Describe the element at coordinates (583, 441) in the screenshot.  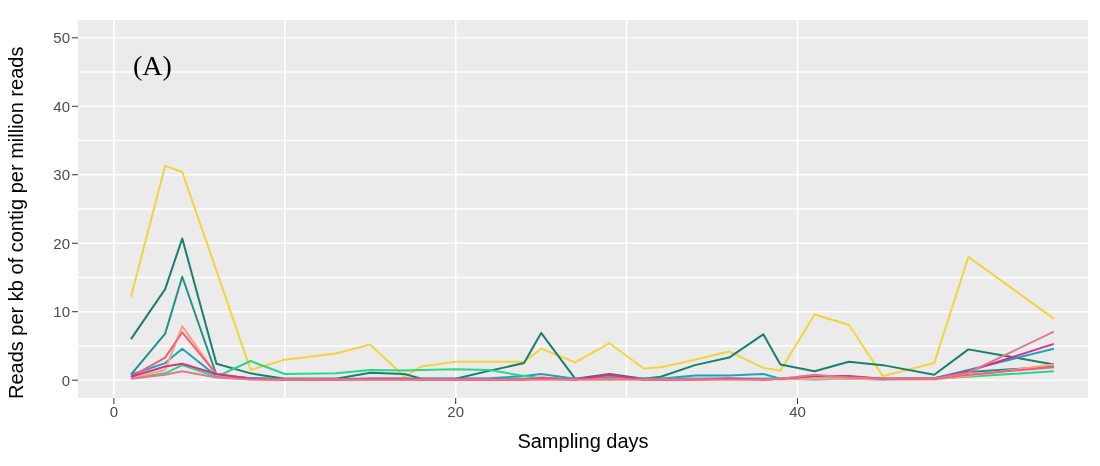
I see `x-axis-title: Sampling days` at that location.